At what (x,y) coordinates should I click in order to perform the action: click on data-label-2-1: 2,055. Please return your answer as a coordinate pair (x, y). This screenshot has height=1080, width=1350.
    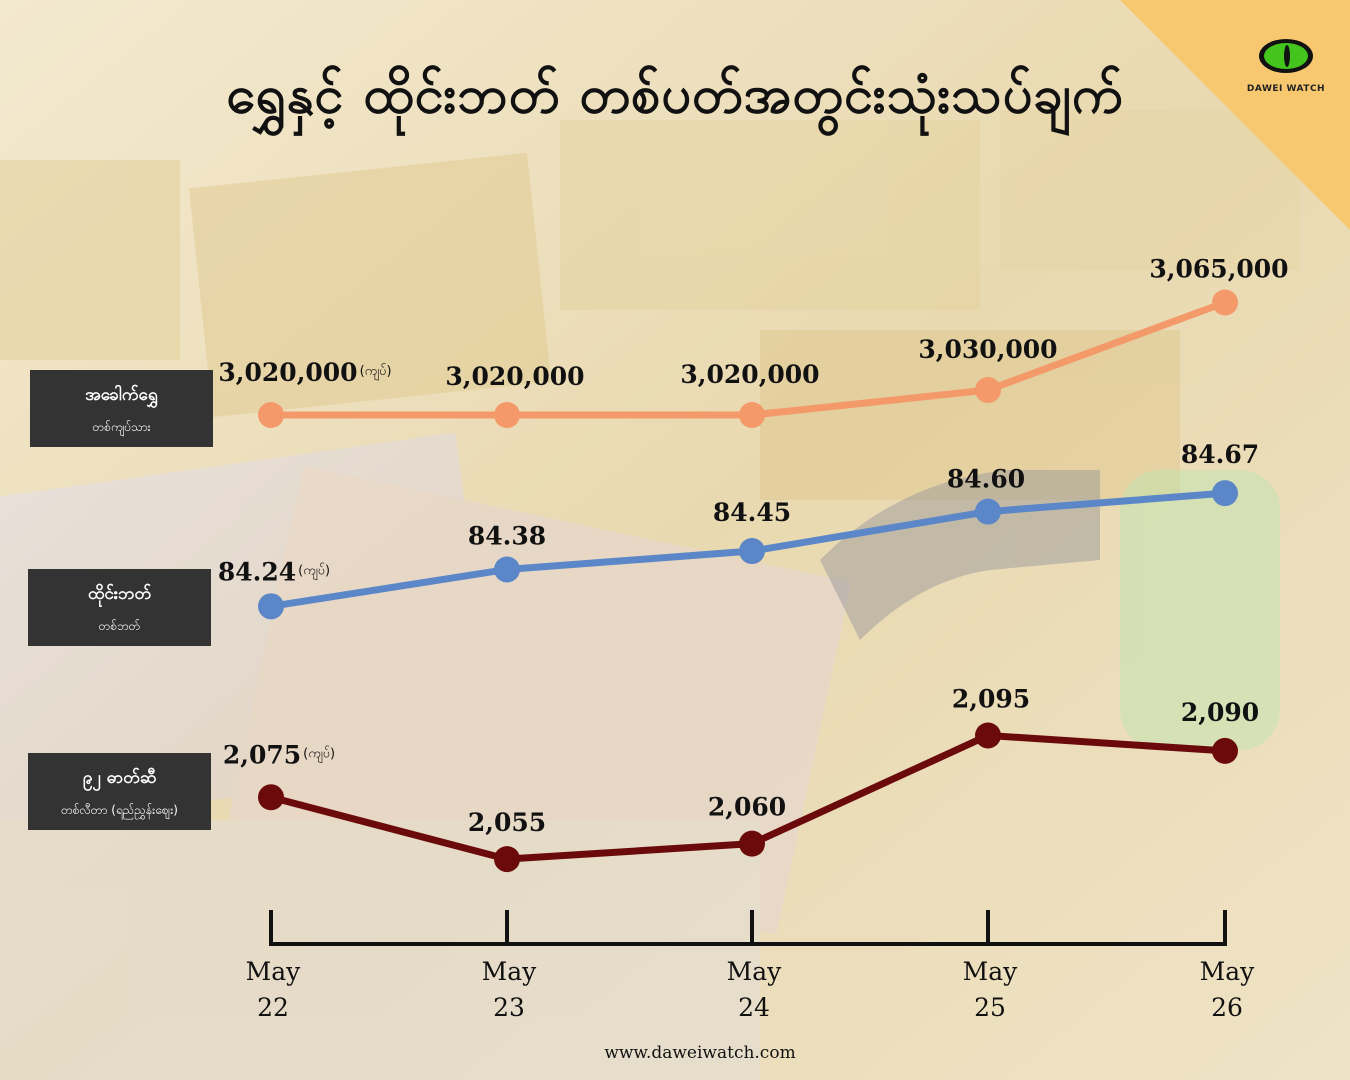
    Looking at the image, I should click on (507, 822).